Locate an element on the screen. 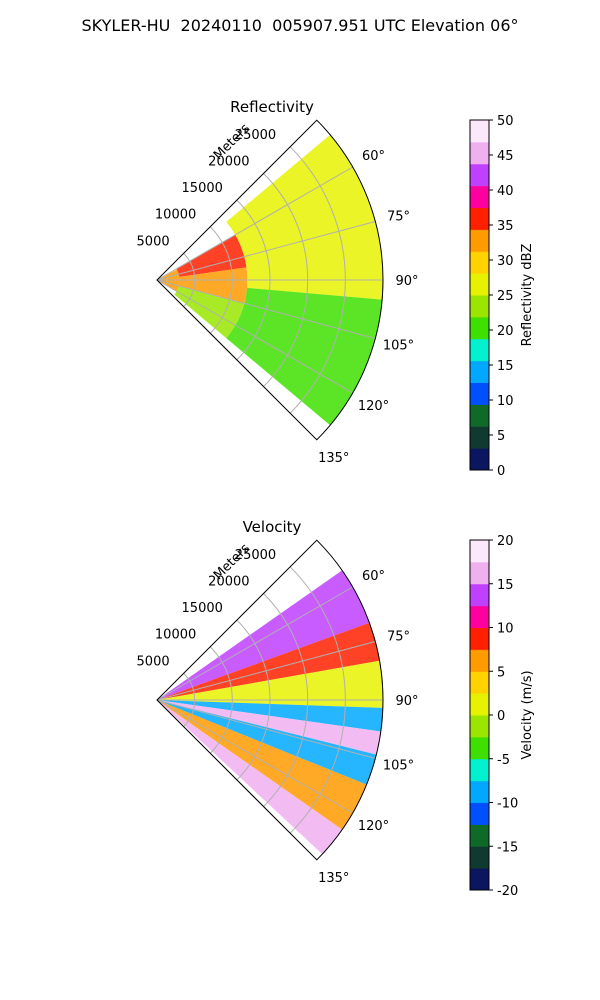 This screenshot has height=1000, width=600. colorbar-tick-label: -10 is located at coordinates (507, 804).